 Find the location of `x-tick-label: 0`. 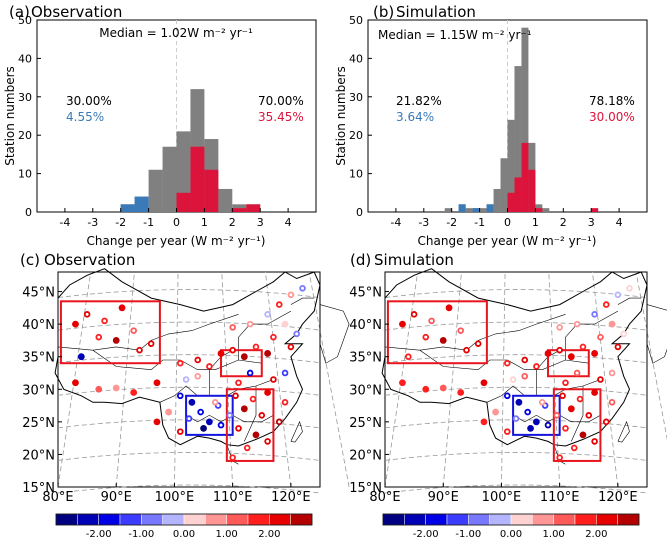

x-tick-label: 0 is located at coordinates (176, 222).